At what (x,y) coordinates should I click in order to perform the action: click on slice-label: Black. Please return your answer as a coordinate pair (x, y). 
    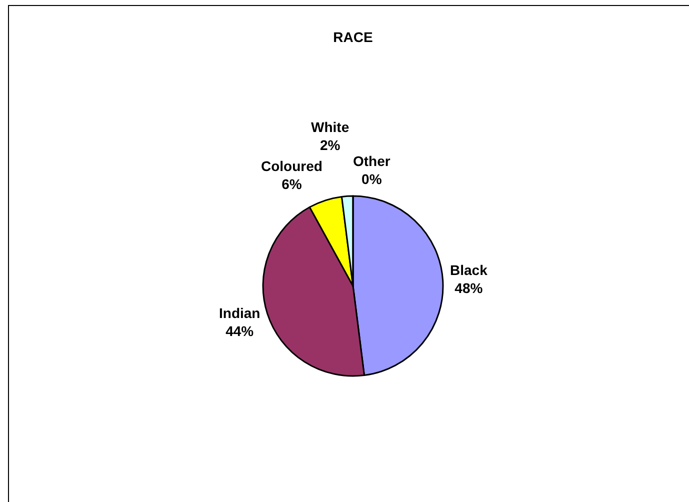
    Looking at the image, I should click on (469, 270).